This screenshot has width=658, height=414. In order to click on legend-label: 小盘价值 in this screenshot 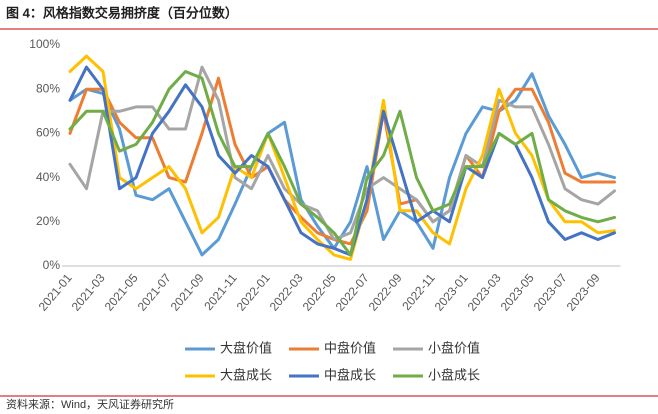, I will do `click(454, 347)`.